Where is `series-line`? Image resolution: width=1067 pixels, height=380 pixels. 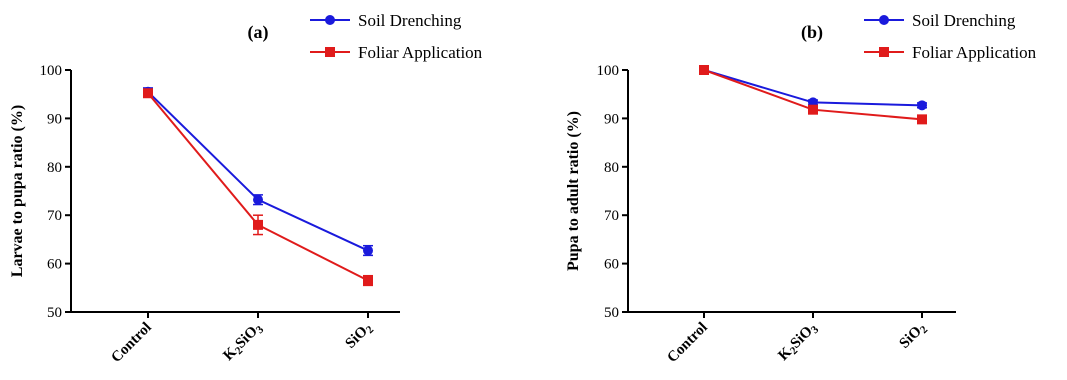 series-line is located at coordinates (258, 187).